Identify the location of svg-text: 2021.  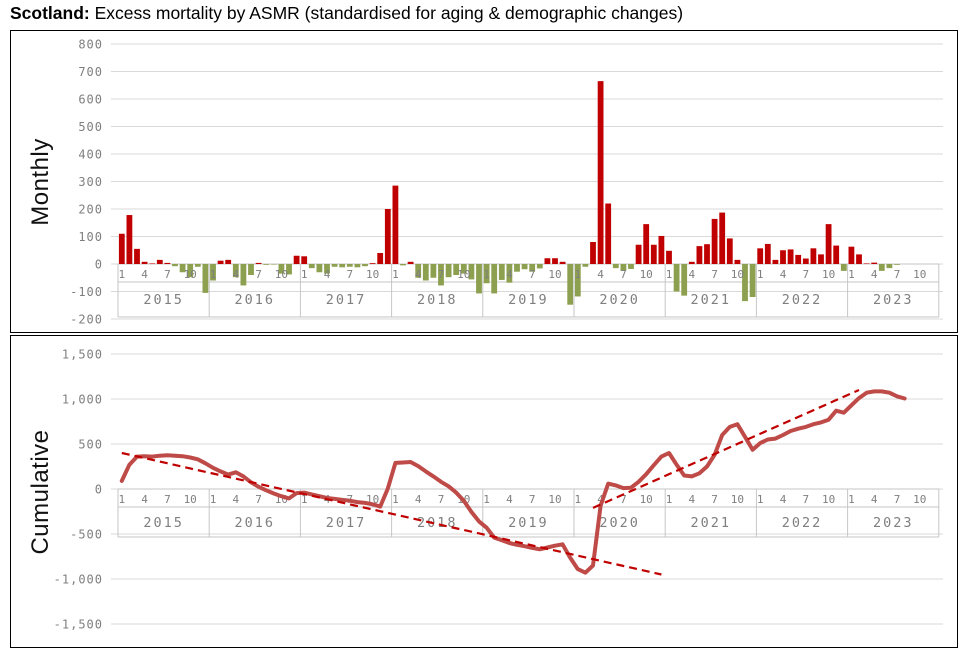
(711, 523).